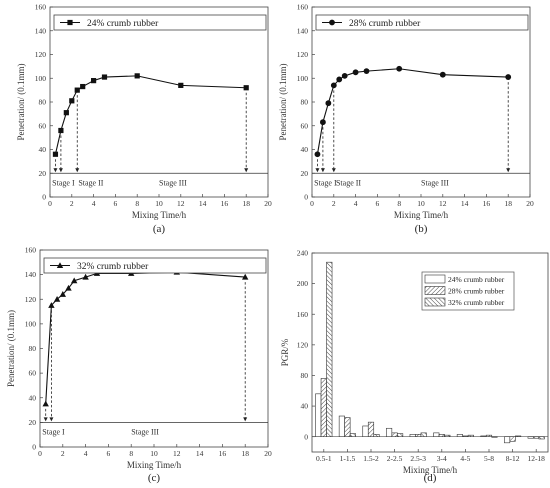 This screenshot has height=488, width=550. Describe the element at coordinates (303, 253) in the screenshot. I see `y-tick-label: 240` at that location.